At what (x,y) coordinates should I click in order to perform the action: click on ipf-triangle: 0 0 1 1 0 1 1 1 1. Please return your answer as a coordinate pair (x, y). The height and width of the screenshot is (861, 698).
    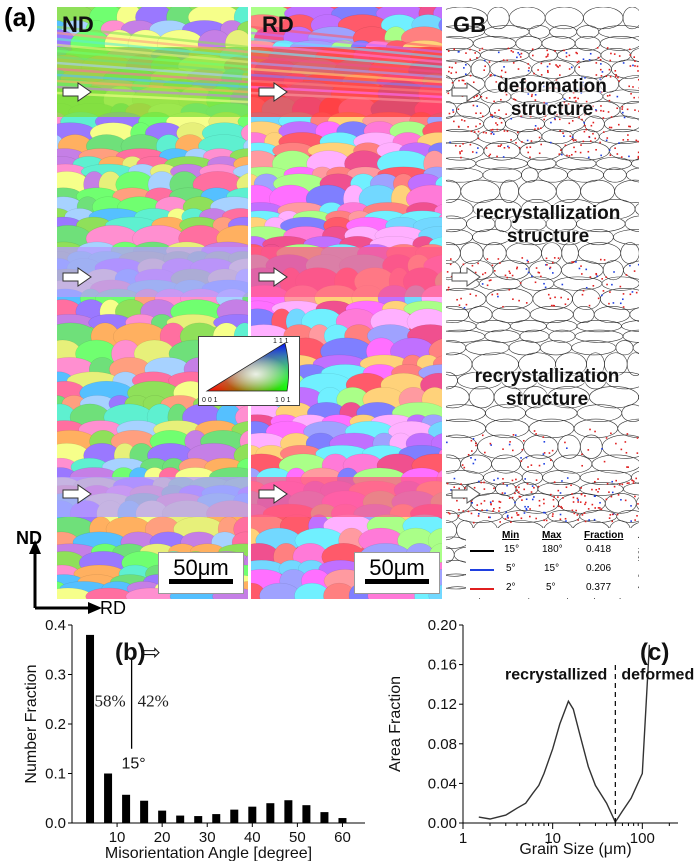
    Looking at the image, I should click on (246, 371).